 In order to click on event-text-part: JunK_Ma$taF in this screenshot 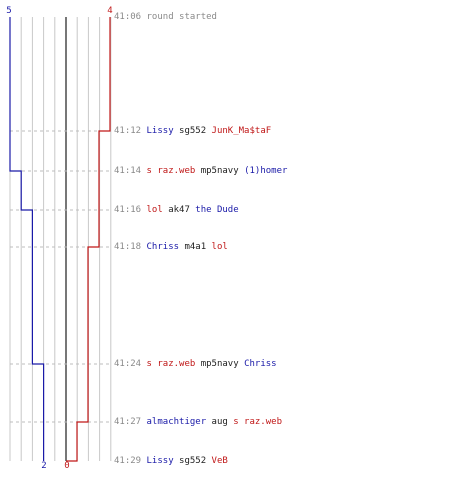, I will do `click(241, 131)`.